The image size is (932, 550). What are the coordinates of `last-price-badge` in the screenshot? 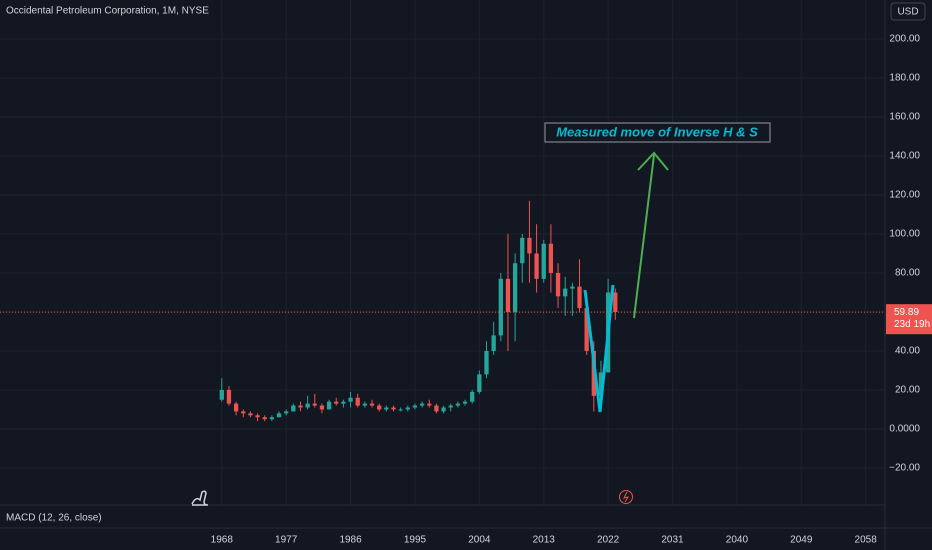 It's located at (909, 319).